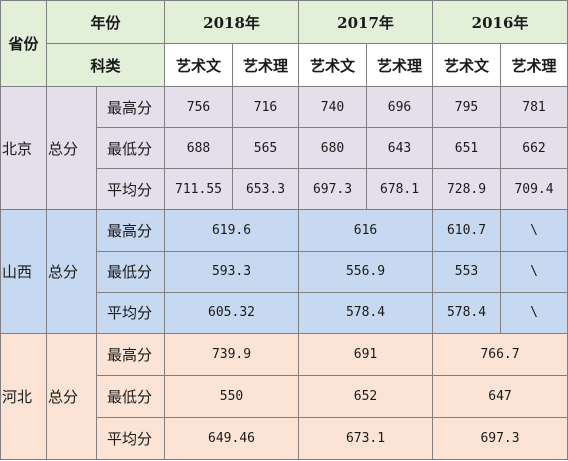  I want to click on header-2017-sci: 艺术理, so click(400, 65).